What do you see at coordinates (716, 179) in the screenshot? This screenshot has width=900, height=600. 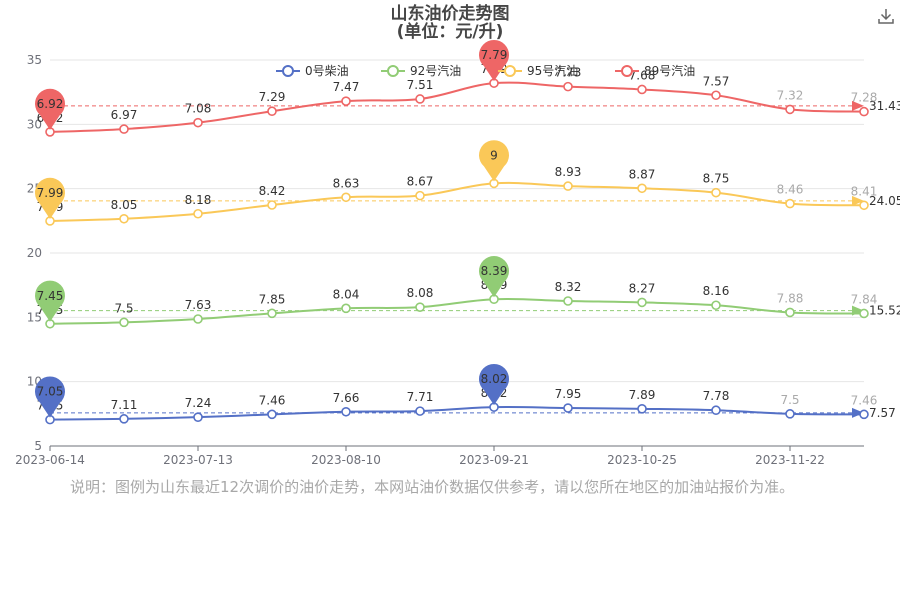 I see `data-label: 8.75` at bounding box center [716, 179].